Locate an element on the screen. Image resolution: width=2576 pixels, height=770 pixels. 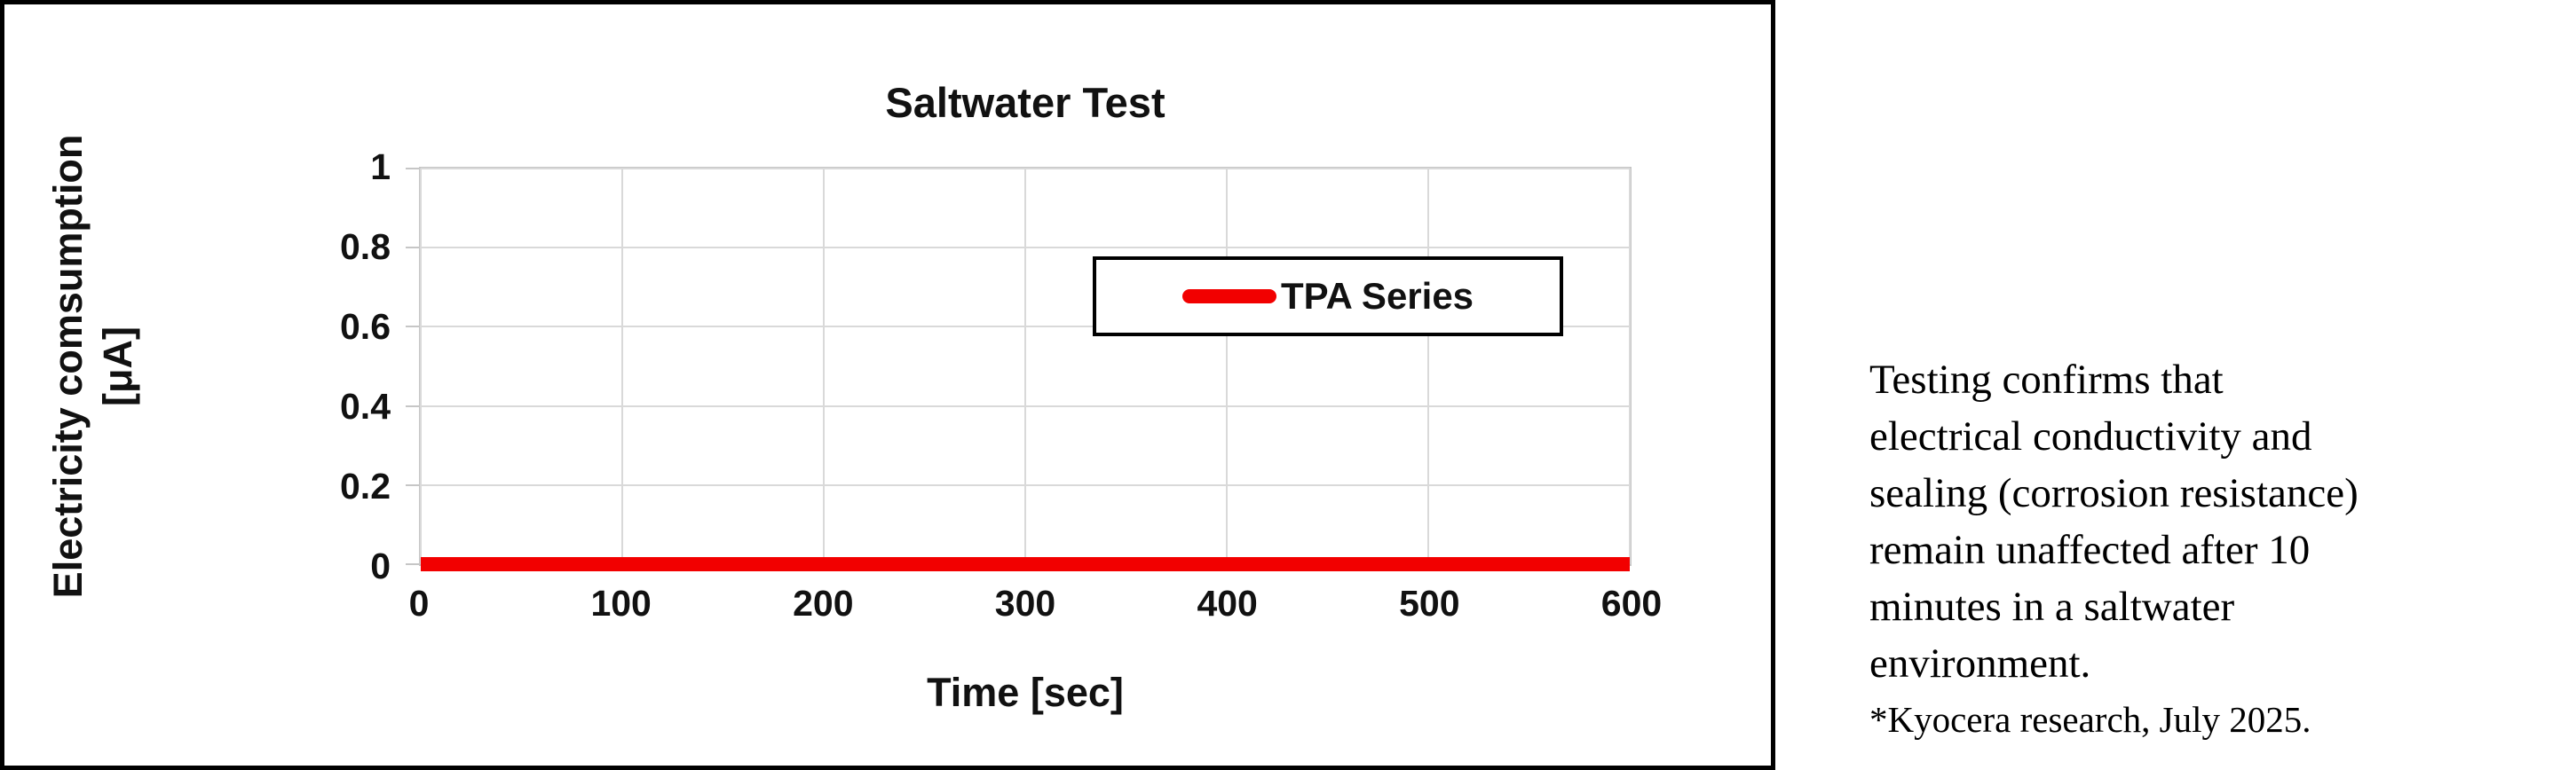
x-tick-label: 500 is located at coordinates (1429, 603).